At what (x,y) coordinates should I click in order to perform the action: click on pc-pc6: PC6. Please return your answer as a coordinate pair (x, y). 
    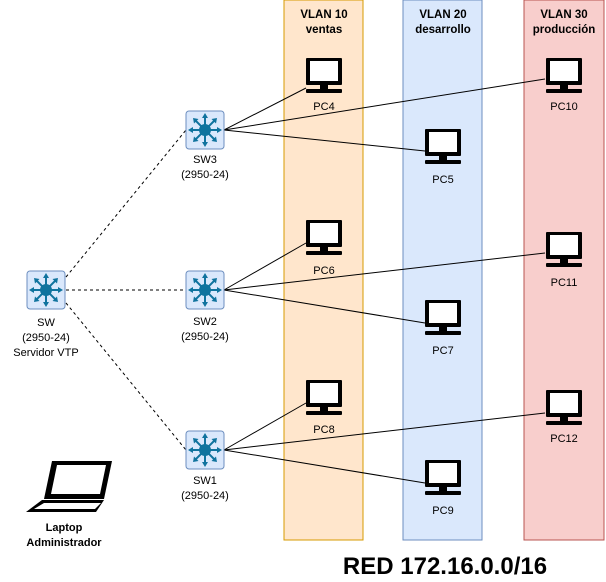
    Looking at the image, I should click on (324, 248).